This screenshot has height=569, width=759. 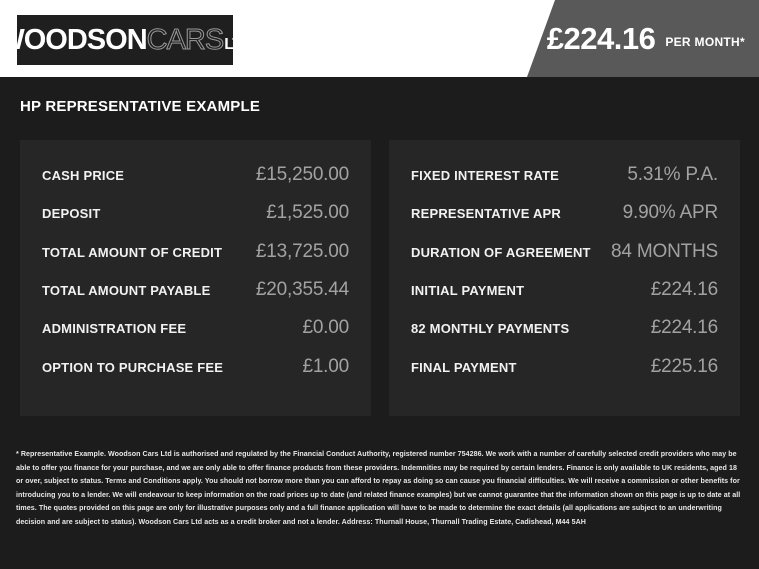 What do you see at coordinates (684, 366) in the screenshot?
I see `finance-row-value: £225.16` at bounding box center [684, 366].